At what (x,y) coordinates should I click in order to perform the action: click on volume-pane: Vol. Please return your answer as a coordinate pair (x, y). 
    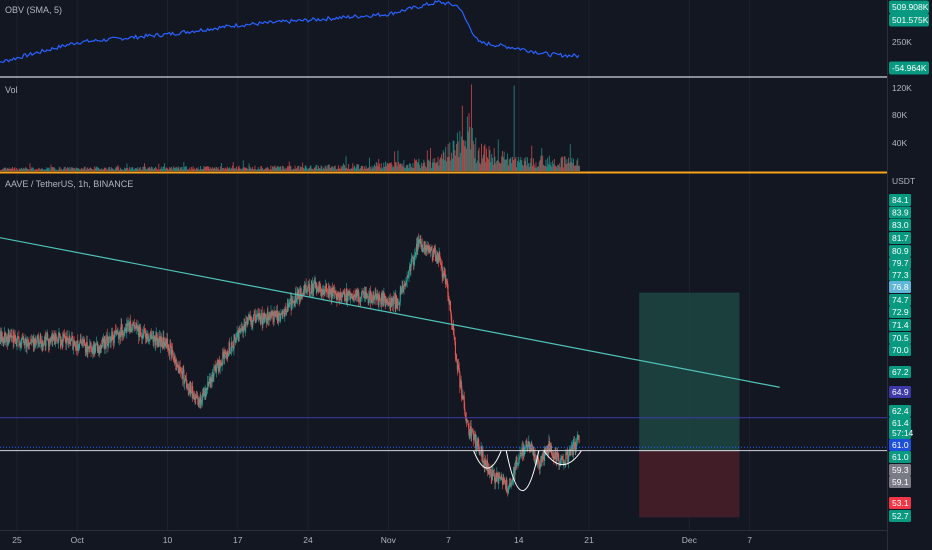
    Looking at the image, I should click on (290, 127).